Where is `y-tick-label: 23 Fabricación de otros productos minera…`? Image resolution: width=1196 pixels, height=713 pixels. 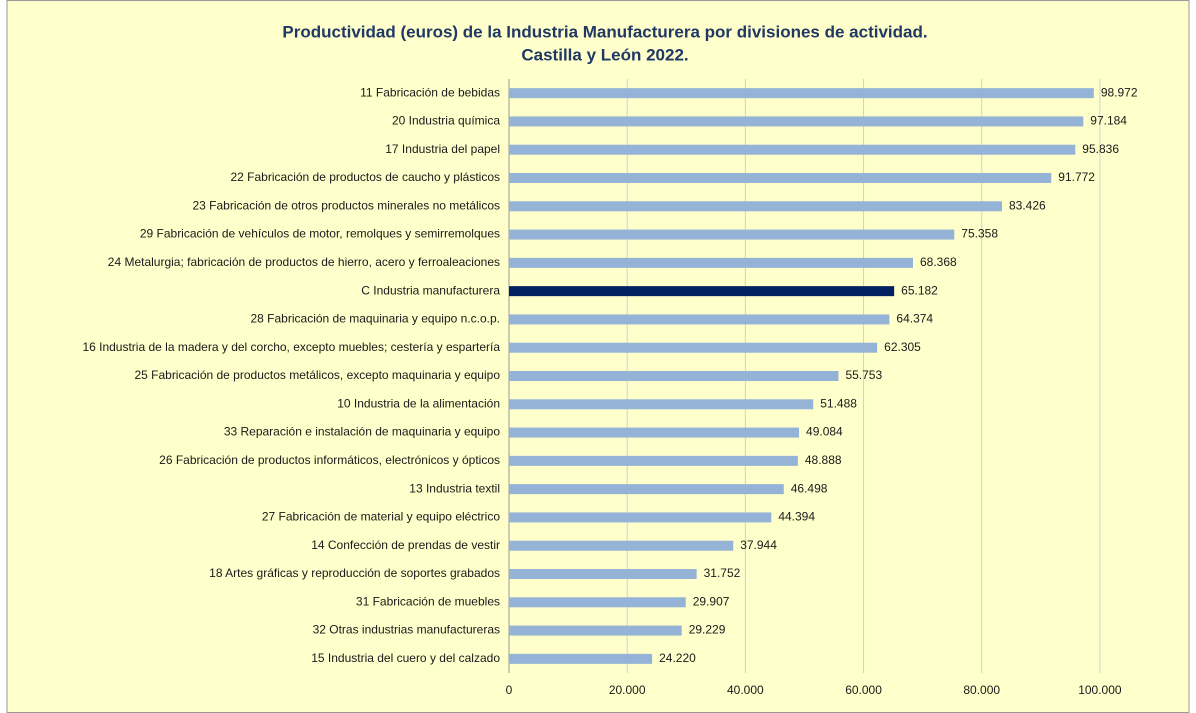 y-tick-label: 23 Fabricación de otros productos minera… is located at coordinates (347, 205).